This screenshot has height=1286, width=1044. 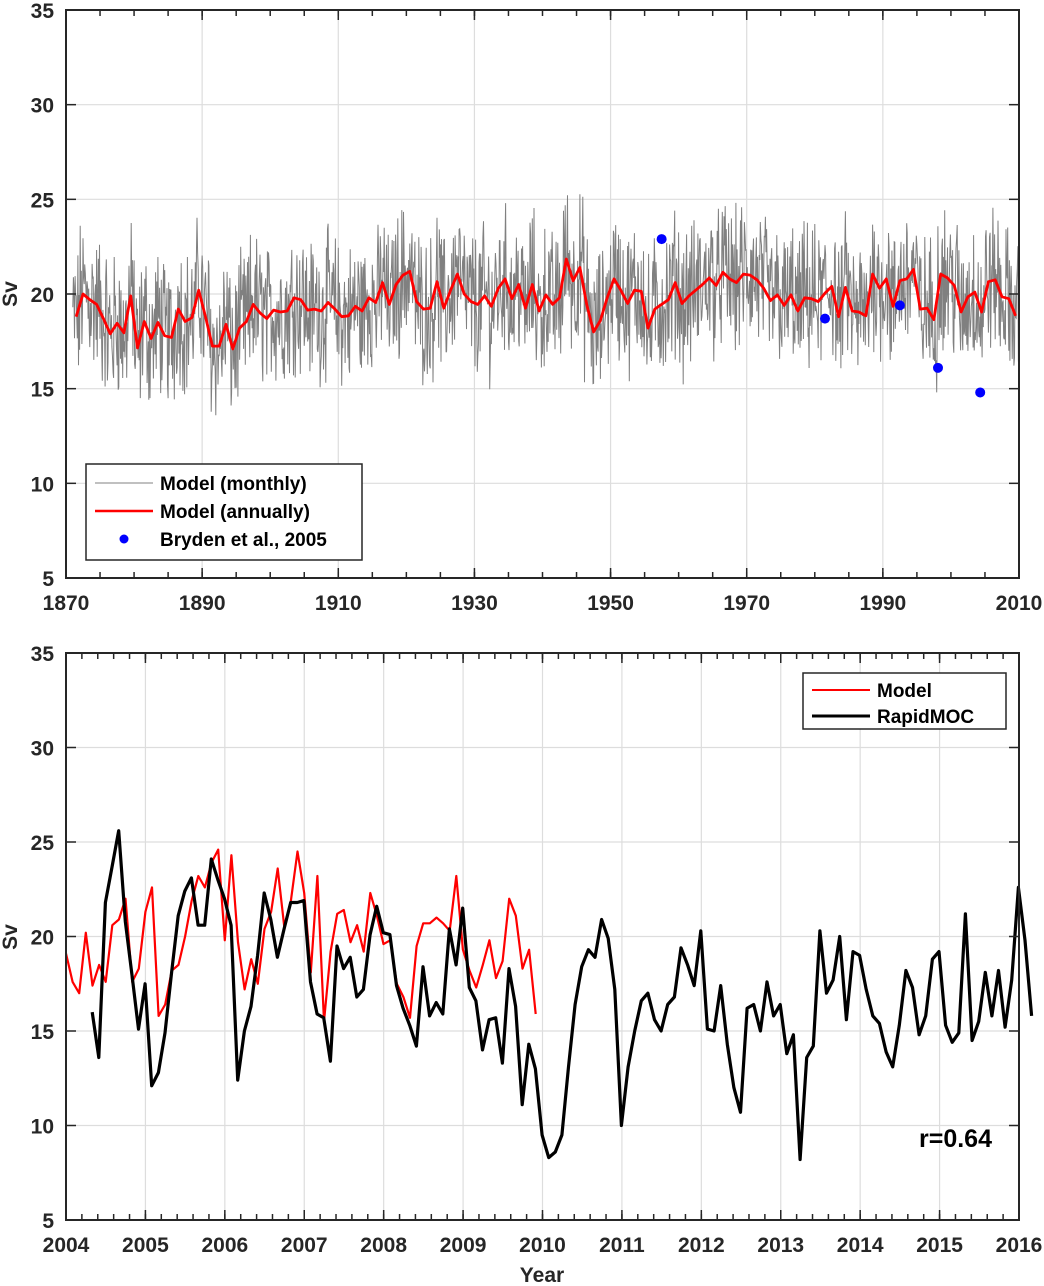 I want to click on bottom-xlabel: Year, so click(x=542, y=1275).